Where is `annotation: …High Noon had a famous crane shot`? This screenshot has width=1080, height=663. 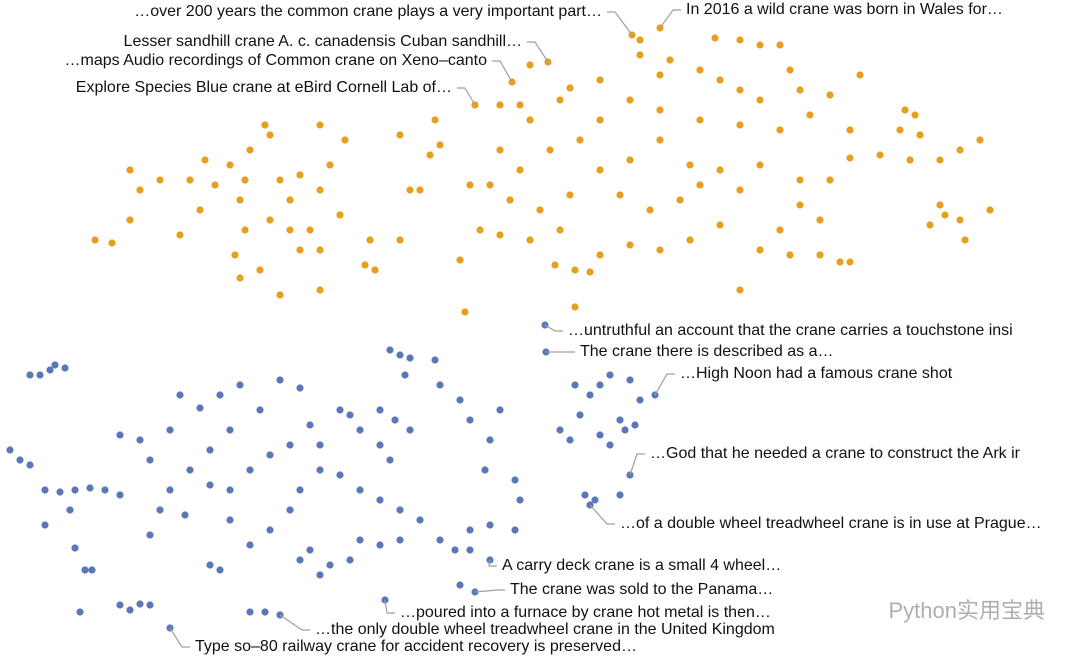
annotation: …High Noon had a famous crane shot is located at coordinates (816, 373).